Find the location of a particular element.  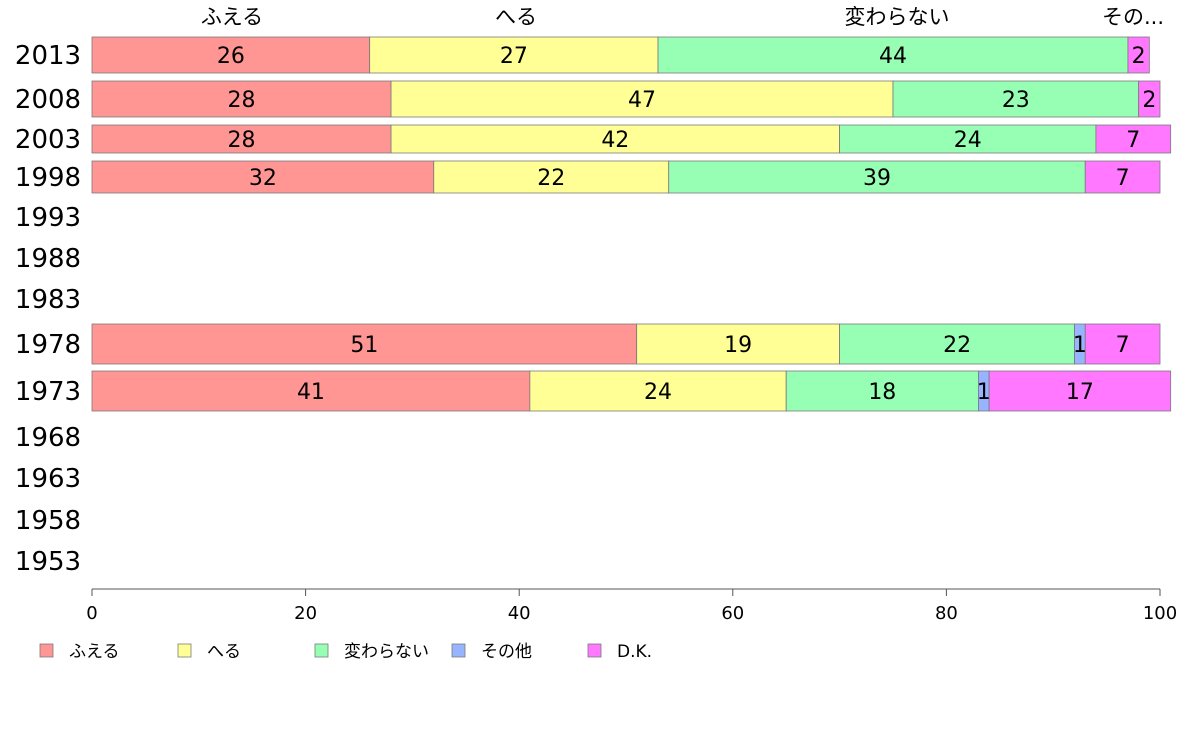

bar-value-label: 19 is located at coordinates (738, 345).